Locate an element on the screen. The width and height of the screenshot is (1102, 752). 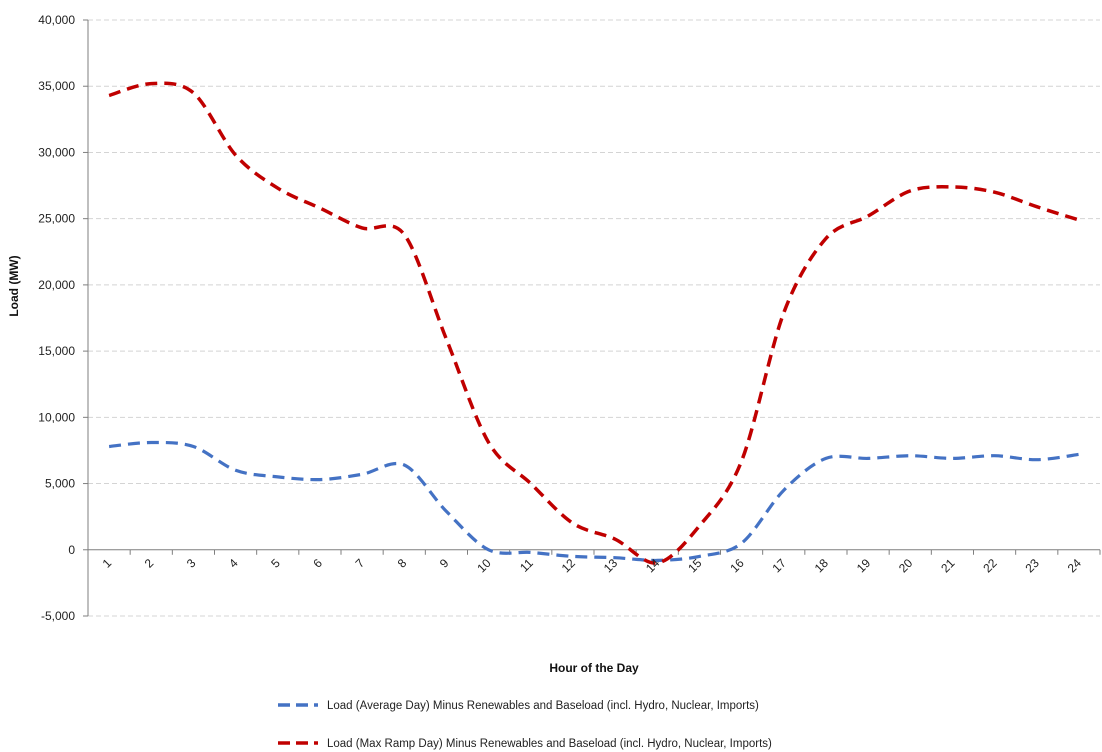
x-tick-label: 17 is located at coordinates (780, 566).